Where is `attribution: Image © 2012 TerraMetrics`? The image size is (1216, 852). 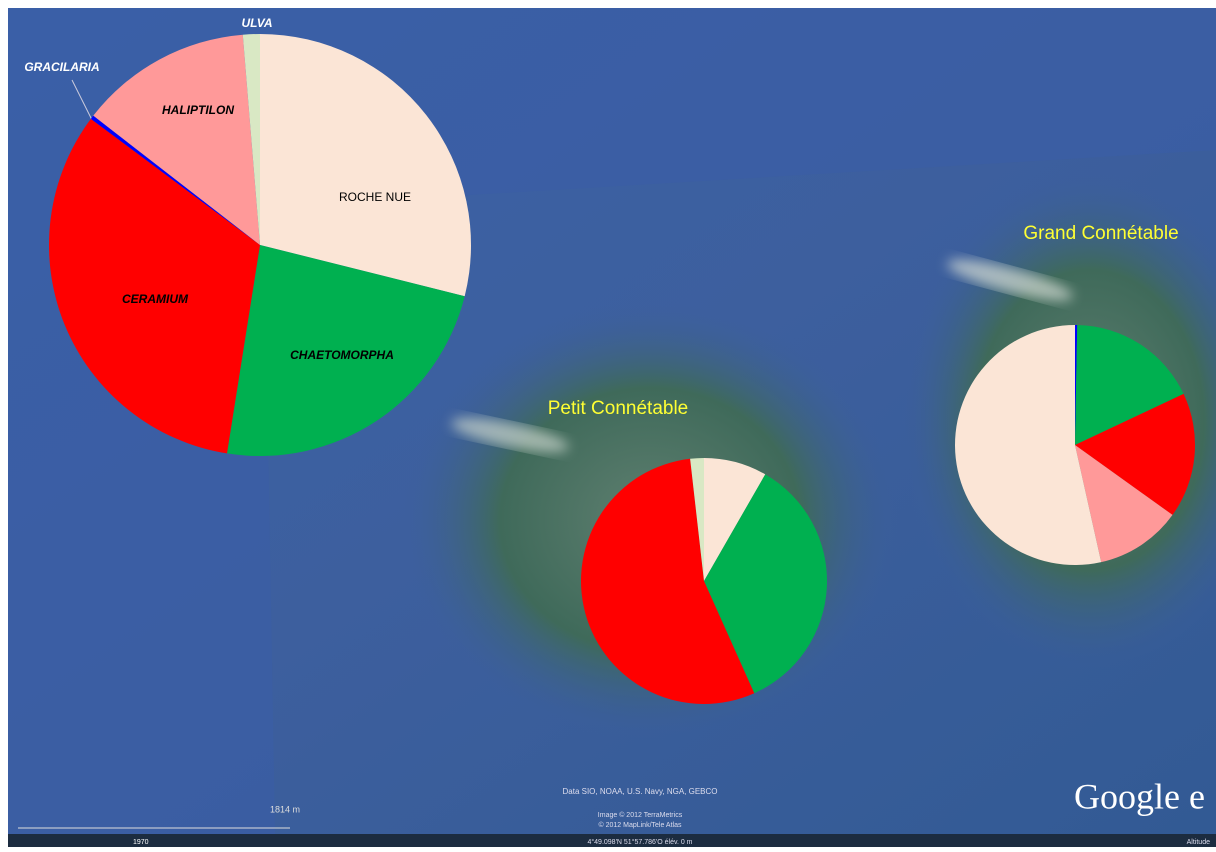 attribution: Image © 2012 TerraMetrics is located at coordinates (640, 815).